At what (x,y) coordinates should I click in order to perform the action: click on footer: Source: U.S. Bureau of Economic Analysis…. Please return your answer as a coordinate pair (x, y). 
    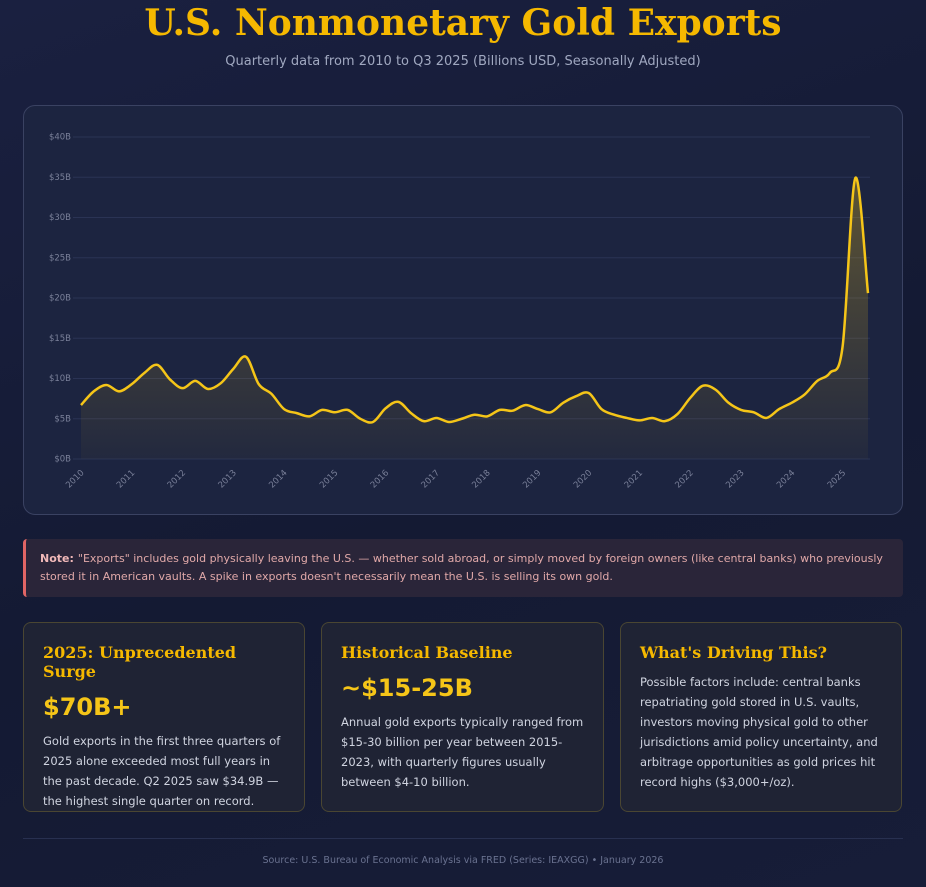
    Looking at the image, I should click on (463, 860).